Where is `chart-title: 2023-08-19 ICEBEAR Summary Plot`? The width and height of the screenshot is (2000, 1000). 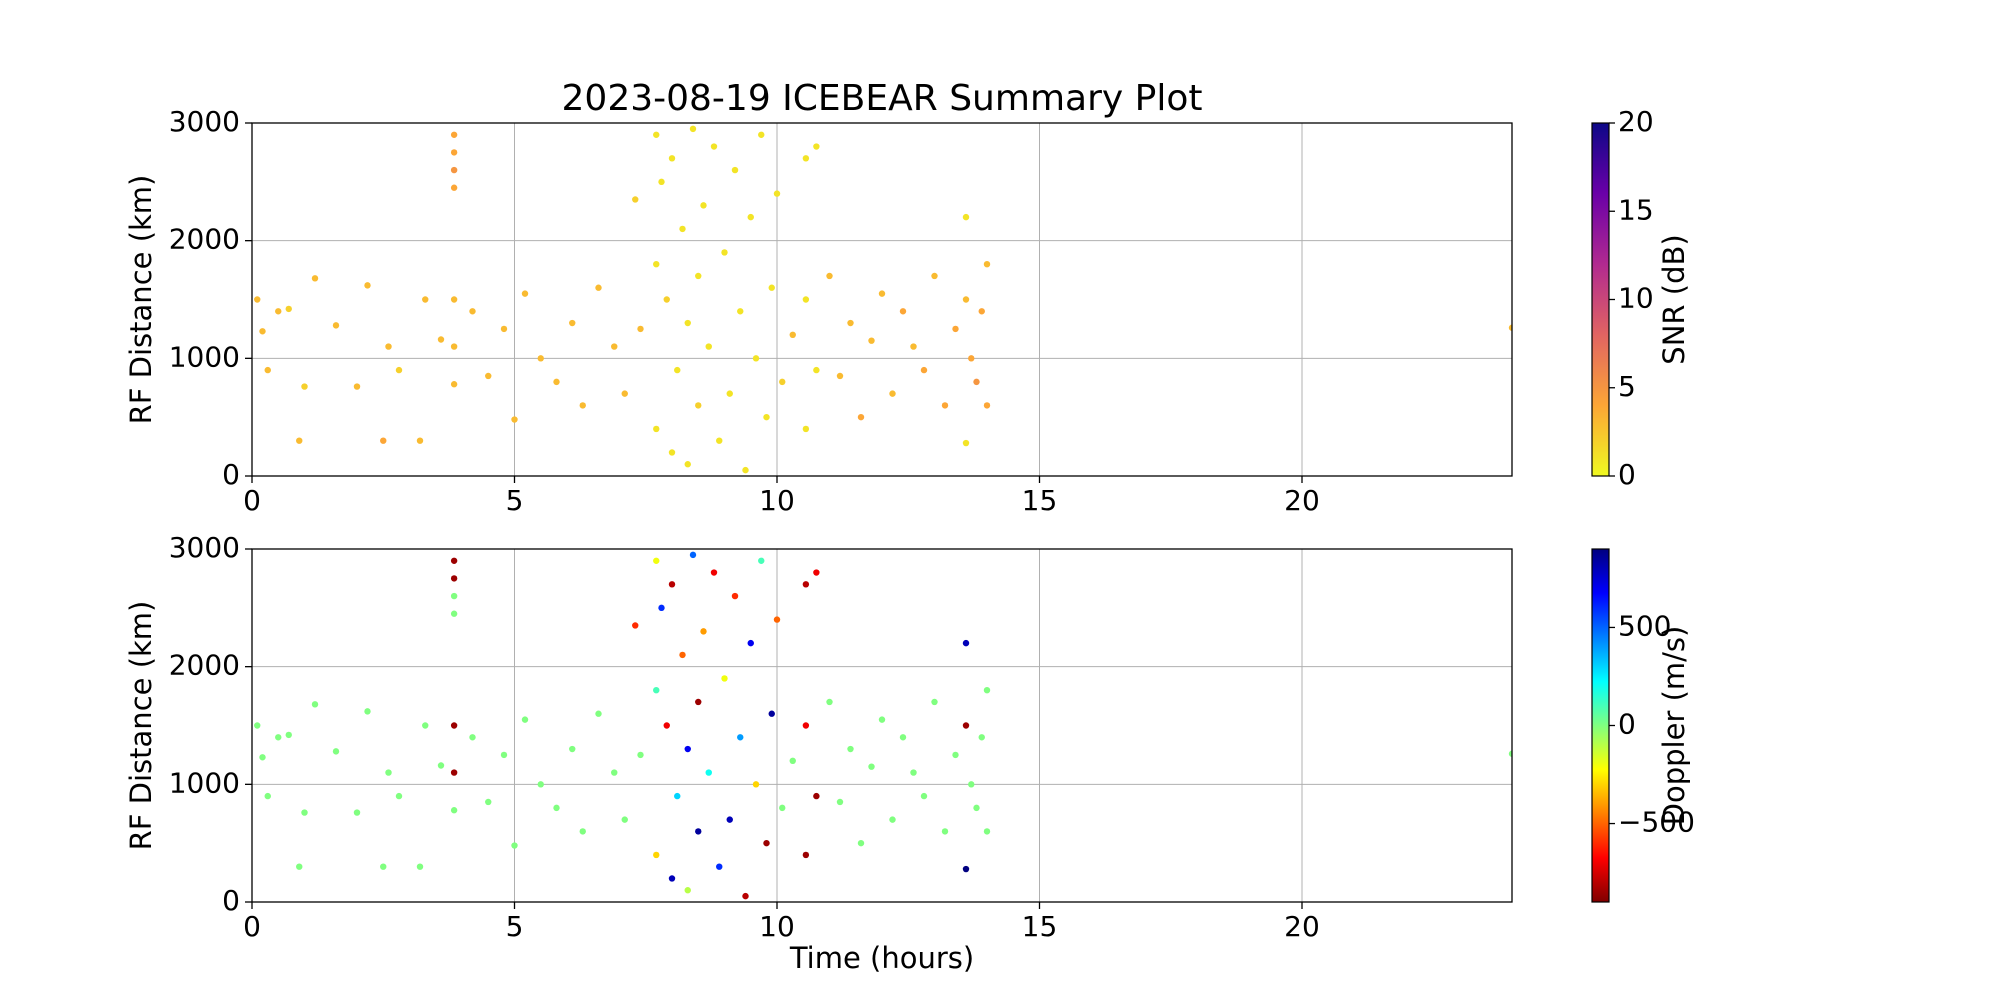 chart-title: 2023-08-19 ICEBEAR Summary Plot is located at coordinates (882, 98).